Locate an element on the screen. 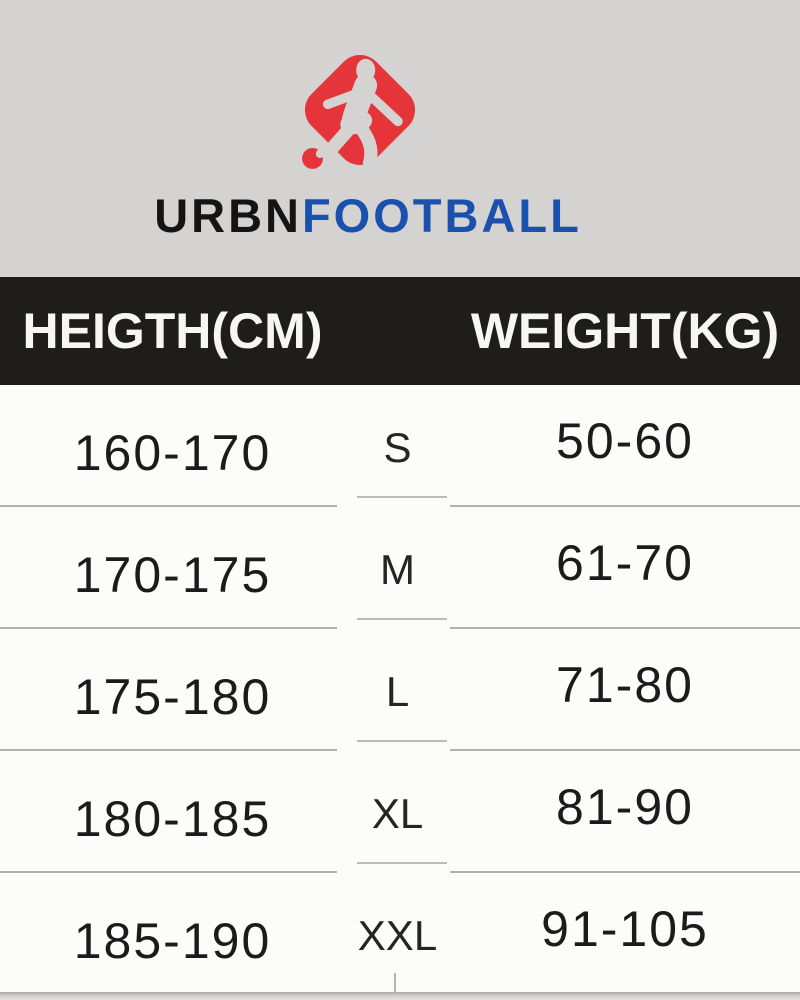 This screenshot has width=800, height=1000. size-cell: XXL is located at coordinates (397, 935).